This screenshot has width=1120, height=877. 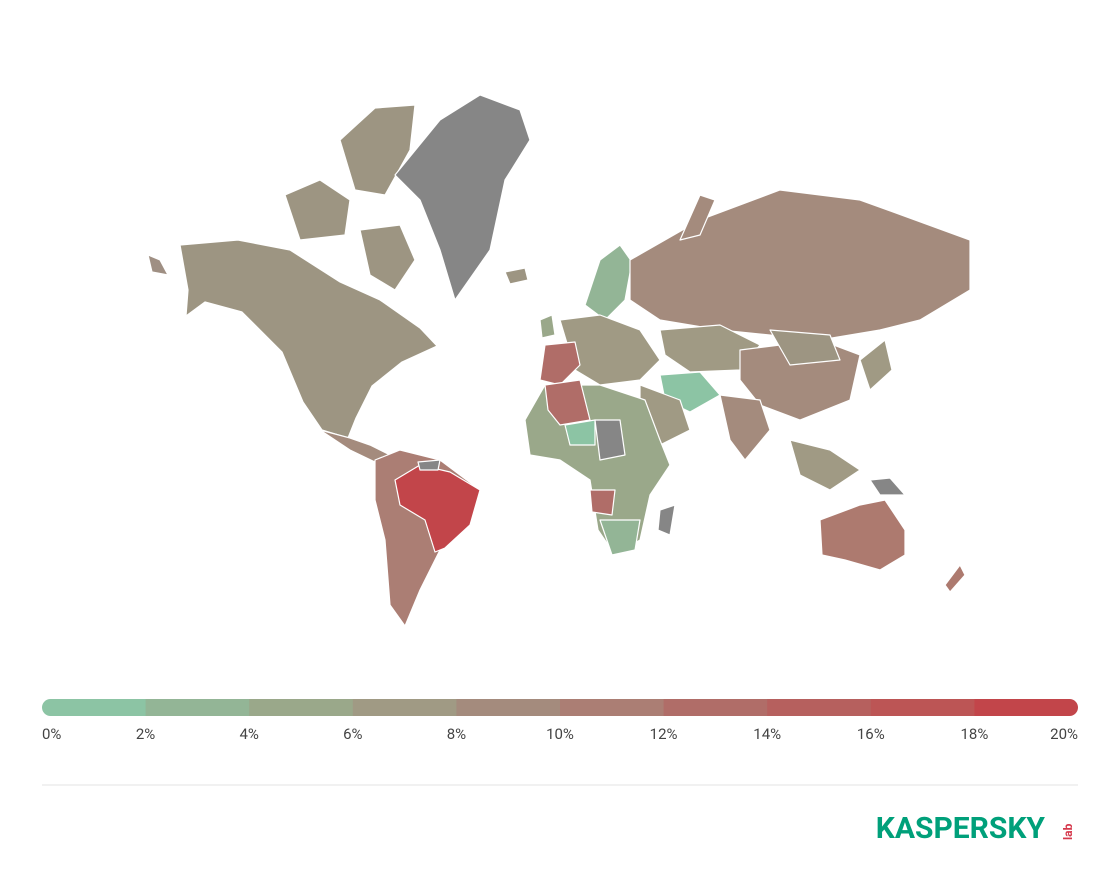 What do you see at coordinates (560, 721) in the screenshot?
I see `legend: 0% 2% 4% 6% 8% 10% 12% 14% 16% 18% 20%` at bounding box center [560, 721].